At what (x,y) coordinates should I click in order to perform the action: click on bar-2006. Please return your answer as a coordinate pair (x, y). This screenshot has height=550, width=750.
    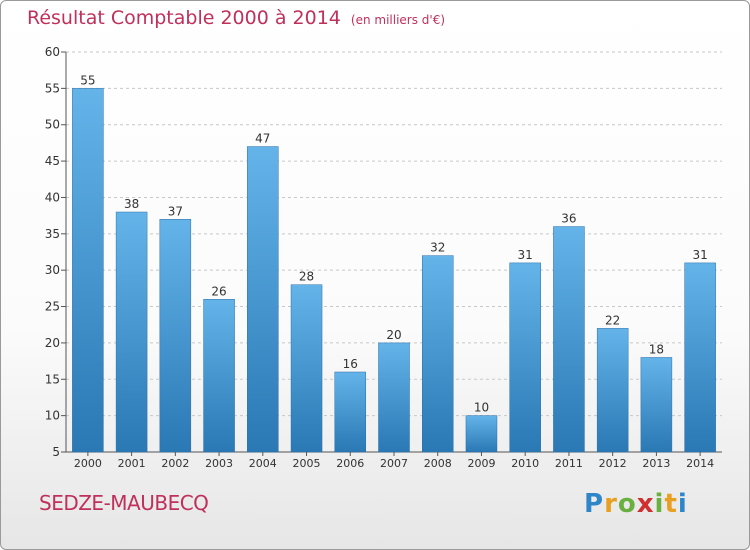
    Looking at the image, I should click on (350, 412).